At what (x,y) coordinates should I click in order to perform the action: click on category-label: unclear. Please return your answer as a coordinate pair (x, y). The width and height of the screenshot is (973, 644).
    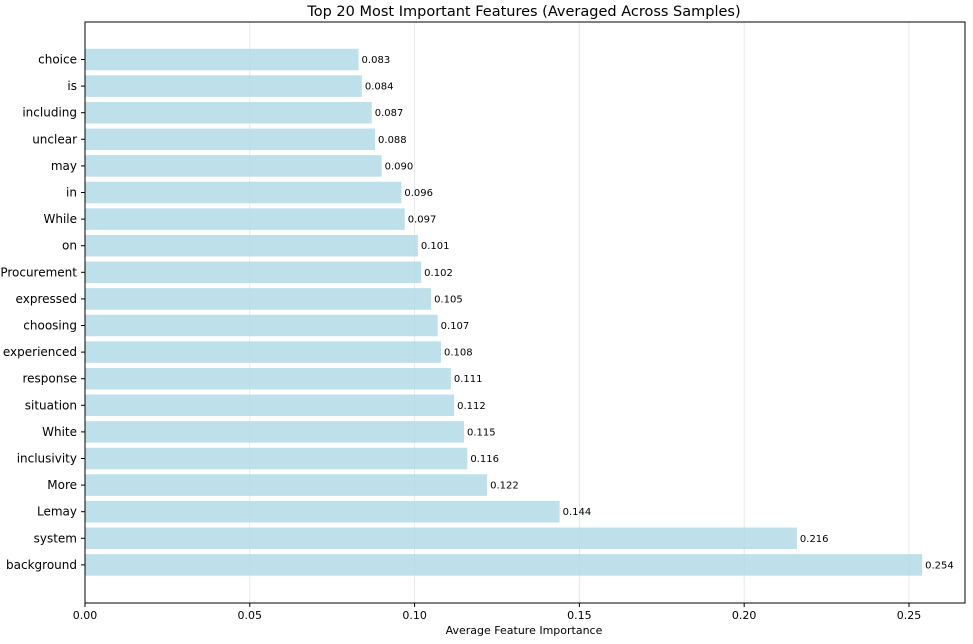
    Looking at the image, I should click on (54, 139).